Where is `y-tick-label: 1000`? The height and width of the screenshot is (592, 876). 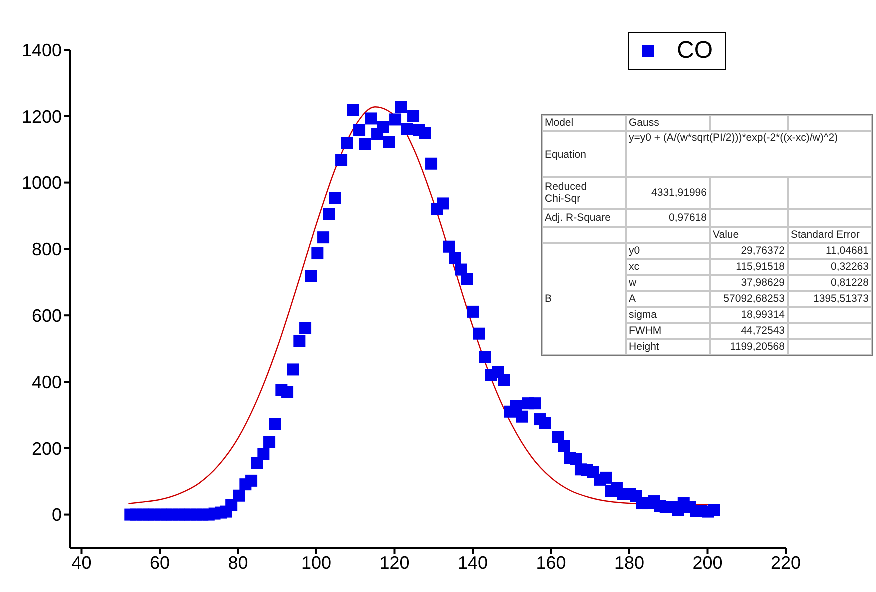 y-tick-label: 1000 is located at coordinates (42, 183).